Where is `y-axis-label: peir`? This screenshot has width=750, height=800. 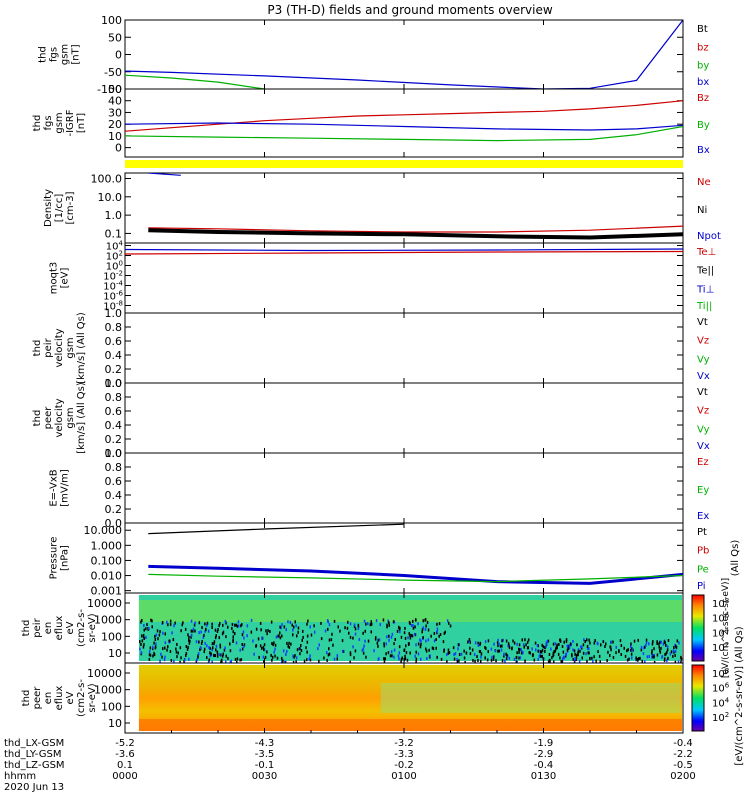
y-axis-label: peir is located at coordinates (48, 347).